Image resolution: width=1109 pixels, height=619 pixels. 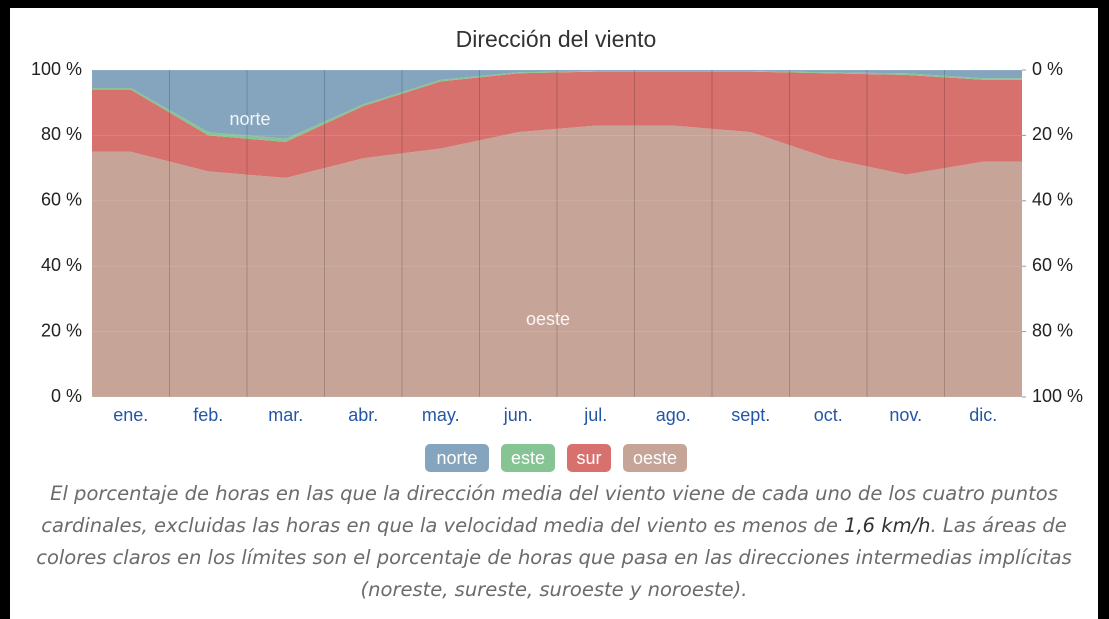 What do you see at coordinates (208, 415) in the screenshot?
I see `x-tick-label: feb.` at bounding box center [208, 415].